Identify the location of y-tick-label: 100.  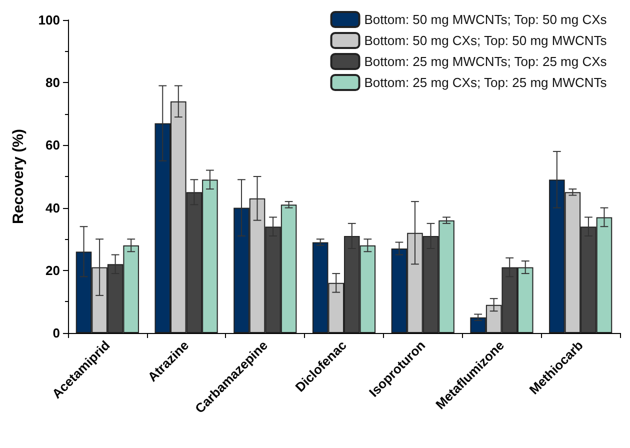
(49, 20).